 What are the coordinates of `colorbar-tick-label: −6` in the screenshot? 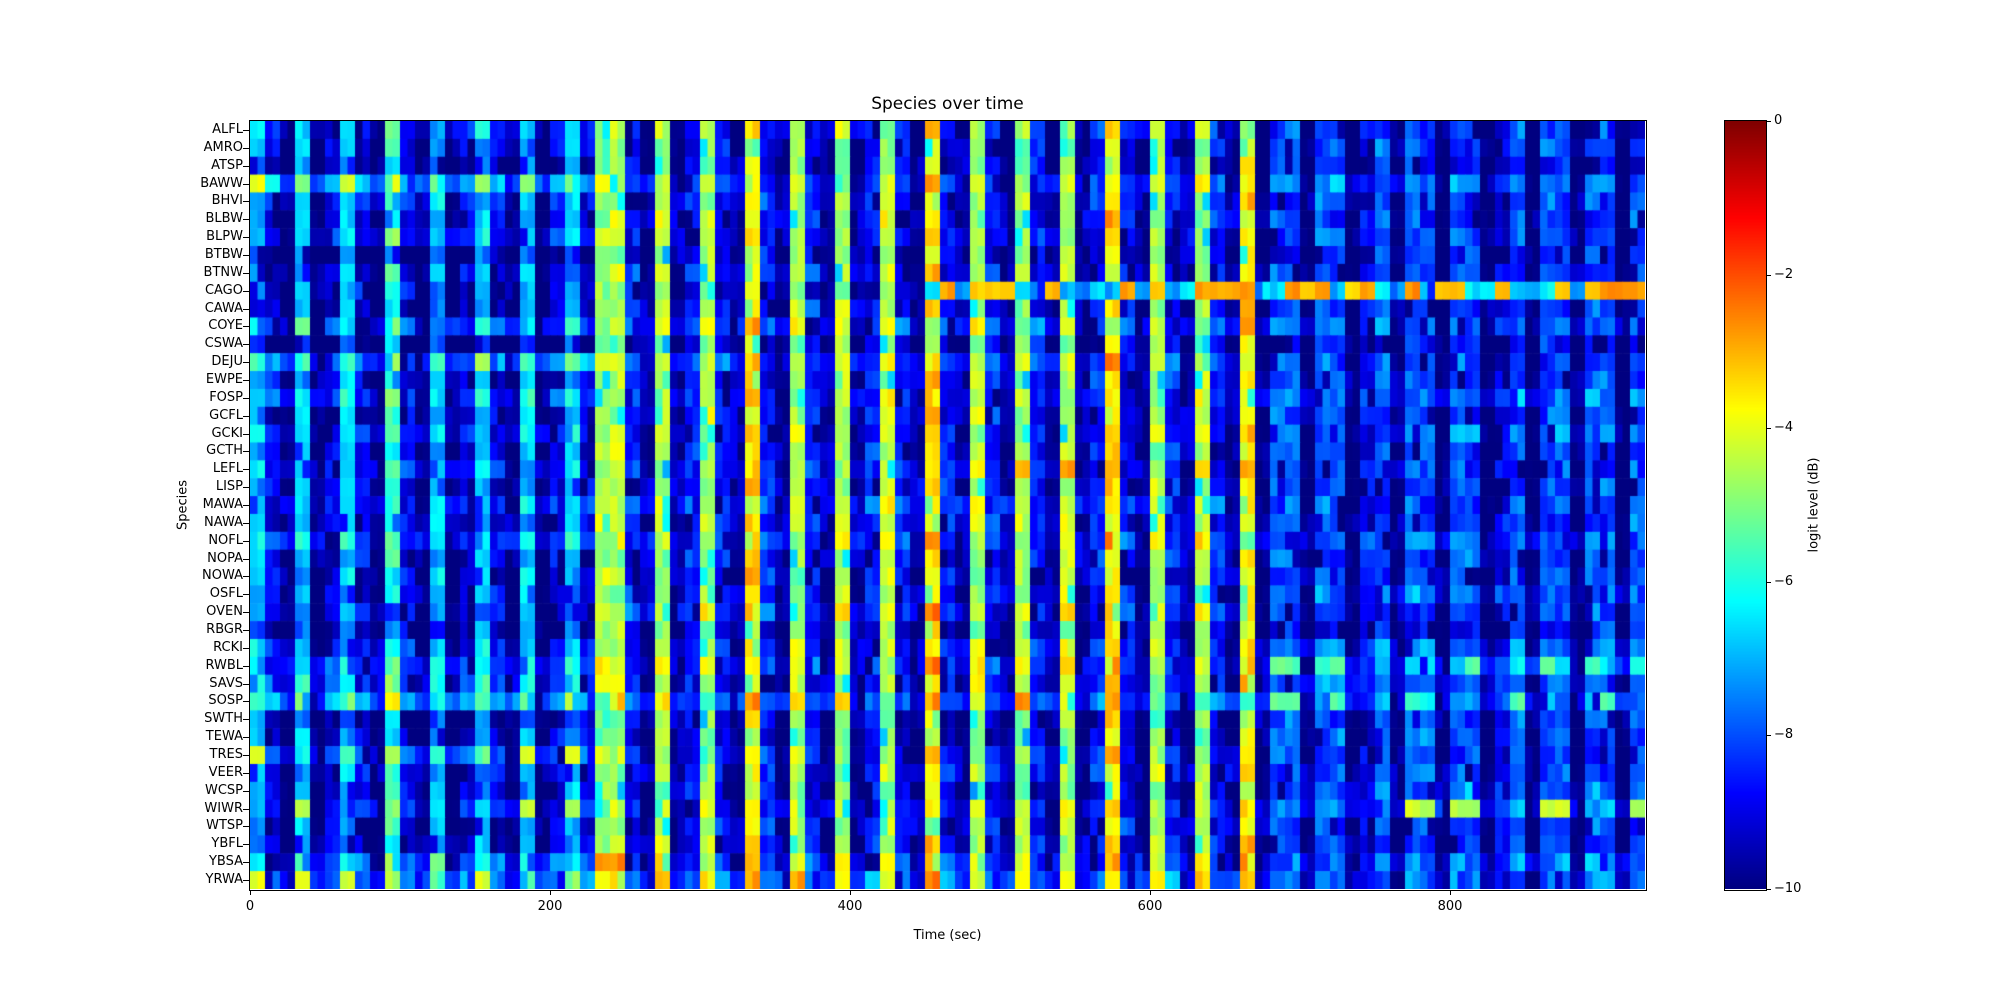 It's located at (1784, 581).